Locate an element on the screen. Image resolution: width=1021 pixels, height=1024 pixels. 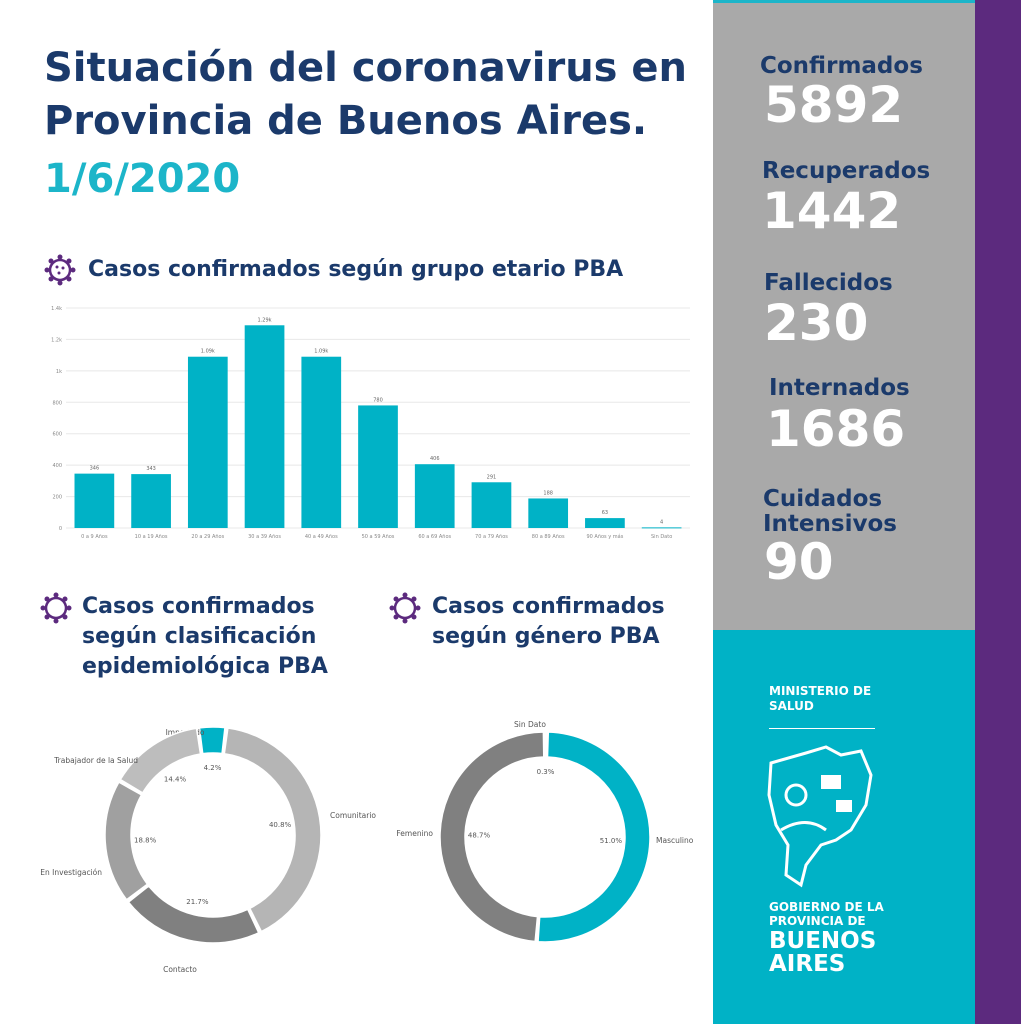
title-line: según género PBA is located at coordinates (546, 636).